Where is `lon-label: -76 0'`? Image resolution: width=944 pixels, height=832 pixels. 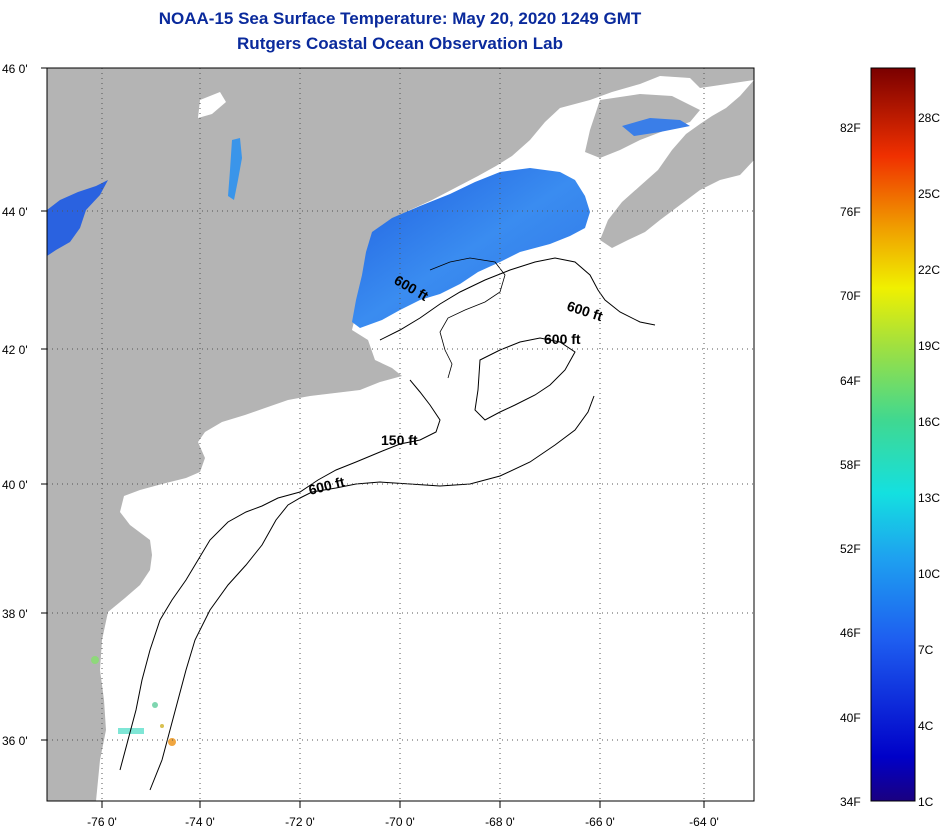 lon-label: -76 0' is located at coordinates (102, 822).